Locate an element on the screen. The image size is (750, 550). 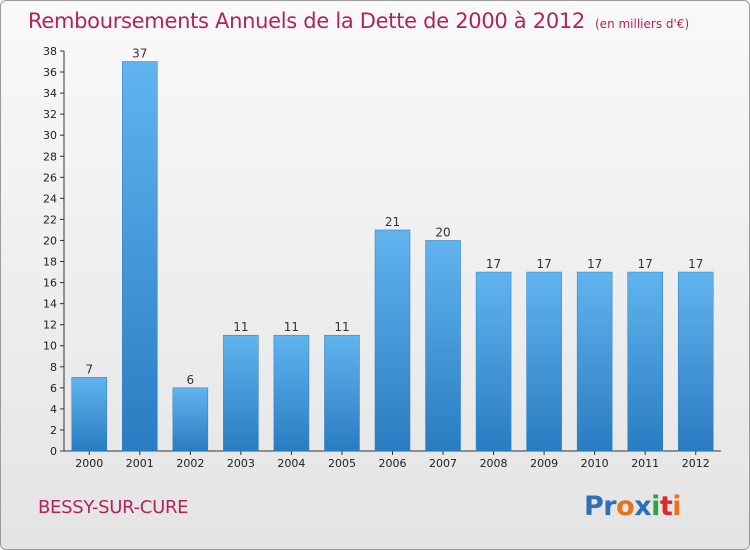
x-tick: 2006 is located at coordinates (393, 460).